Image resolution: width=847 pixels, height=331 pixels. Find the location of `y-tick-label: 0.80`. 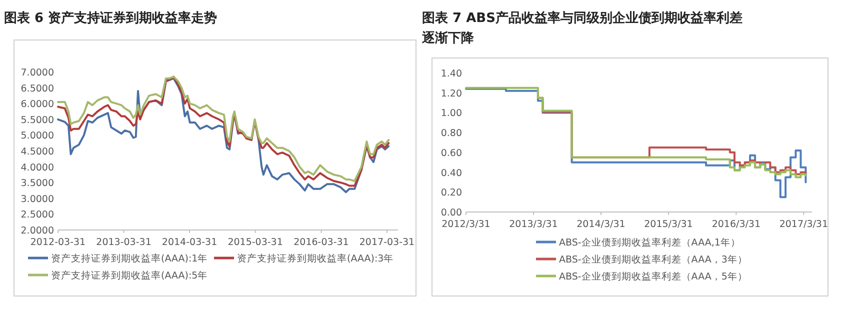

y-tick-label: 0.80 is located at coordinates (451, 134).